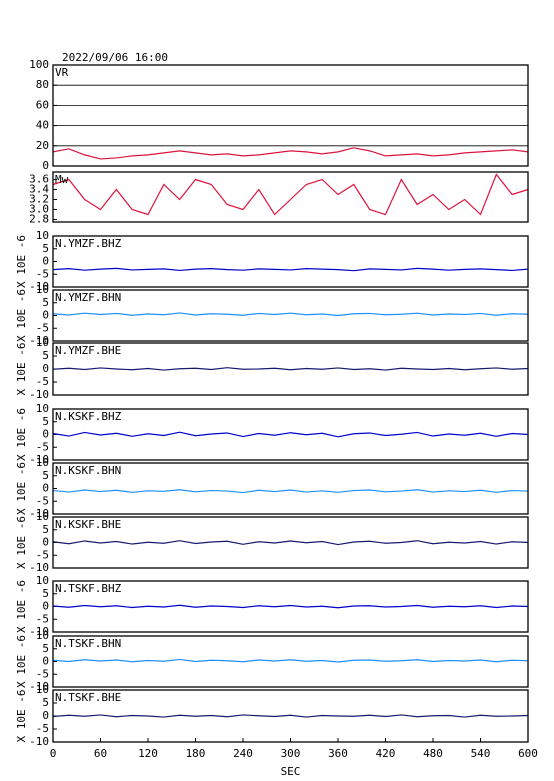 The width and height of the screenshot is (554, 781). What do you see at coordinates (433, 753) in the screenshot?
I see `x-tick-label: 480` at bounding box center [433, 753].